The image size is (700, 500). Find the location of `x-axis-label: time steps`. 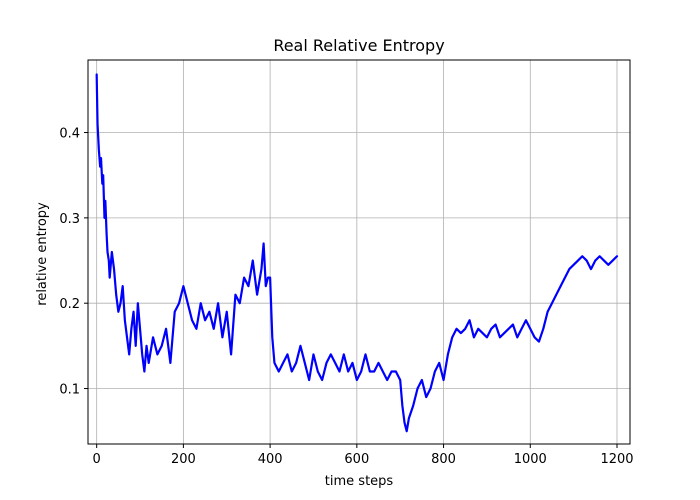

x-axis-label: time steps is located at coordinates (359, 481).